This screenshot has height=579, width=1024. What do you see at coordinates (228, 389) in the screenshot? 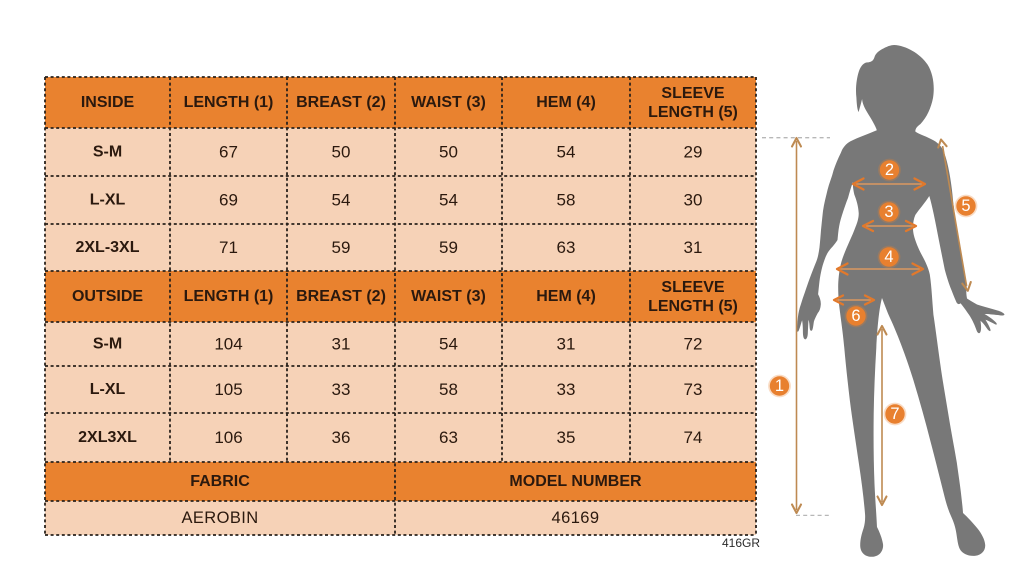
I see `svg-text: 105` at bounding box center [228, 389].